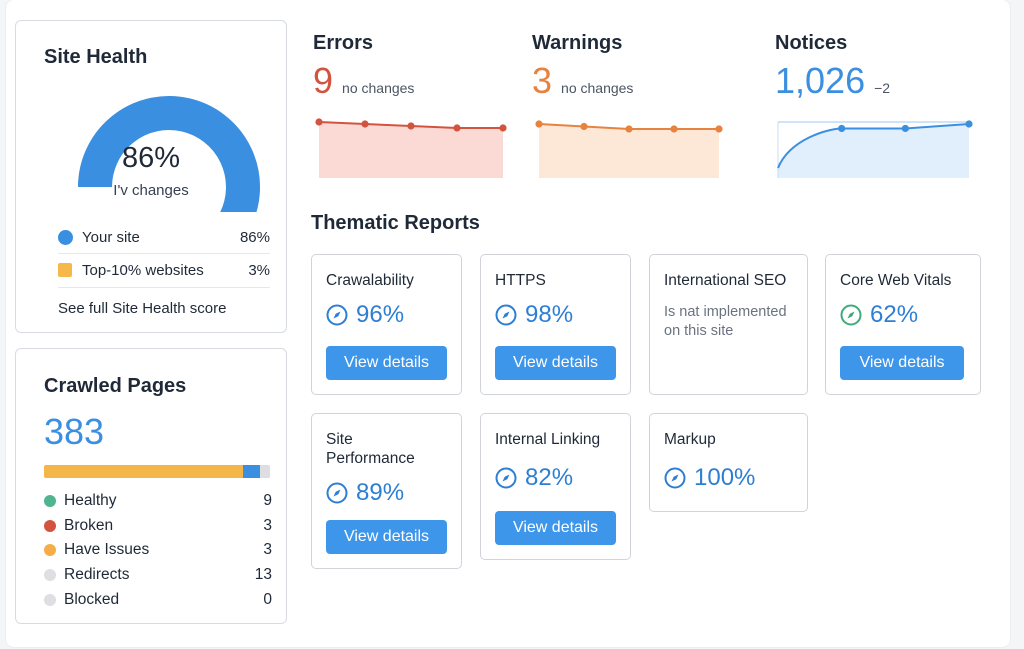 Image resolution: width=1024 pixels, height=649 pixels. What do you see at coordinates (263, 574) in the screenshot?
I see `row-value: 13` at bounding box center [263, 574].